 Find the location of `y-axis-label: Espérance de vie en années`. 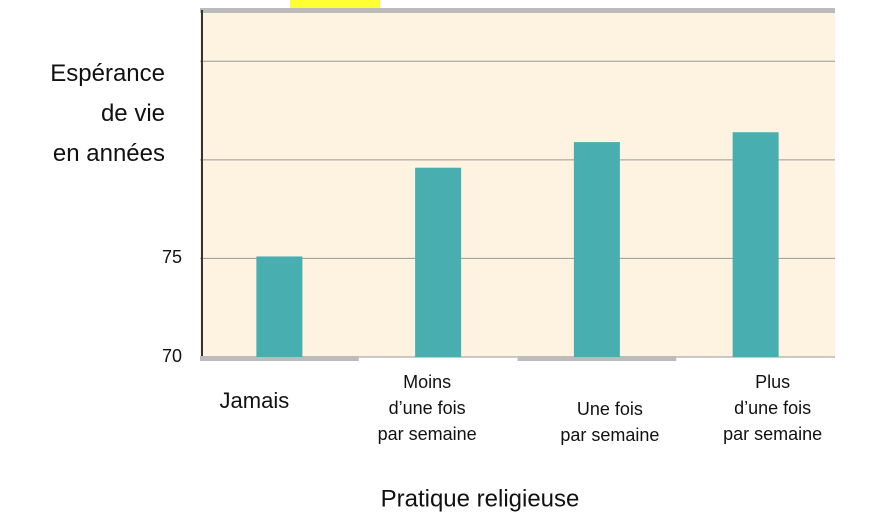

y-axis-label: Espérance de vie en années is located at coordinates (107, 113).